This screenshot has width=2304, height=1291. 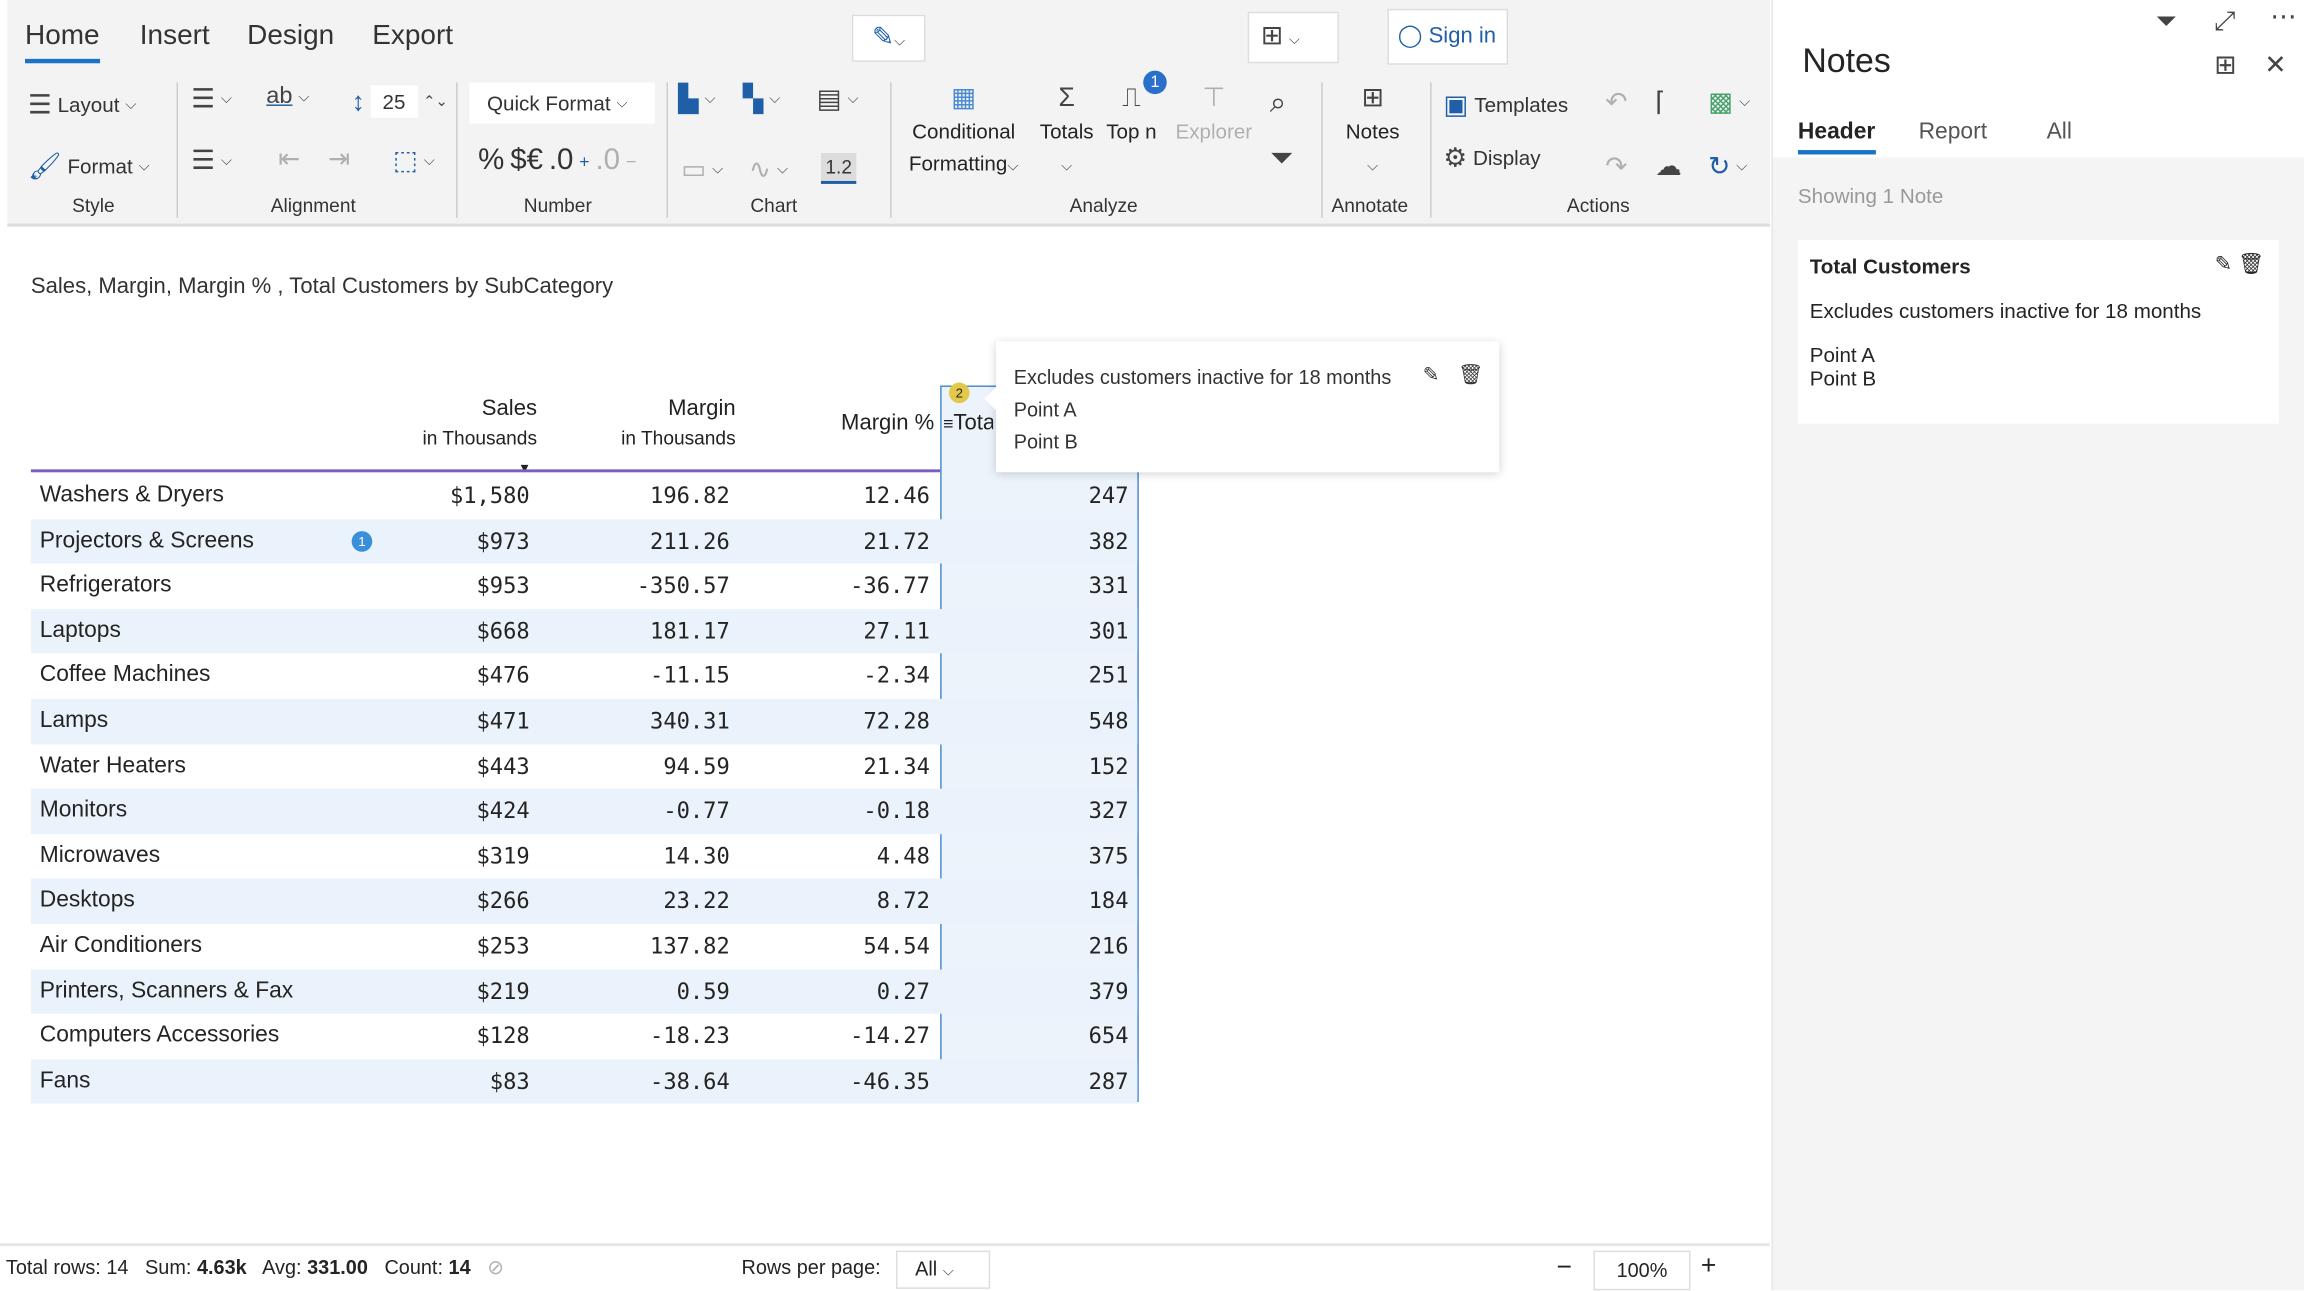 I want to click on decrease-decimal-button: .0, so click(x=608, y=160).